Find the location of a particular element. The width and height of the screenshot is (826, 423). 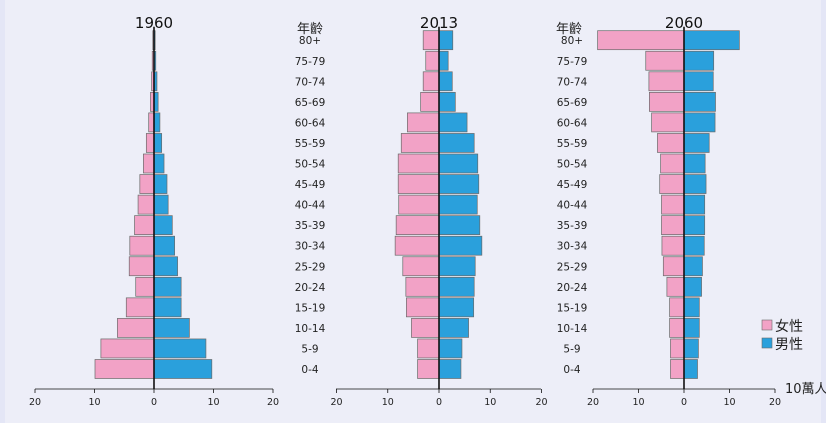

age-label-15-19: 15-19 is located at coordinates (572, 308).